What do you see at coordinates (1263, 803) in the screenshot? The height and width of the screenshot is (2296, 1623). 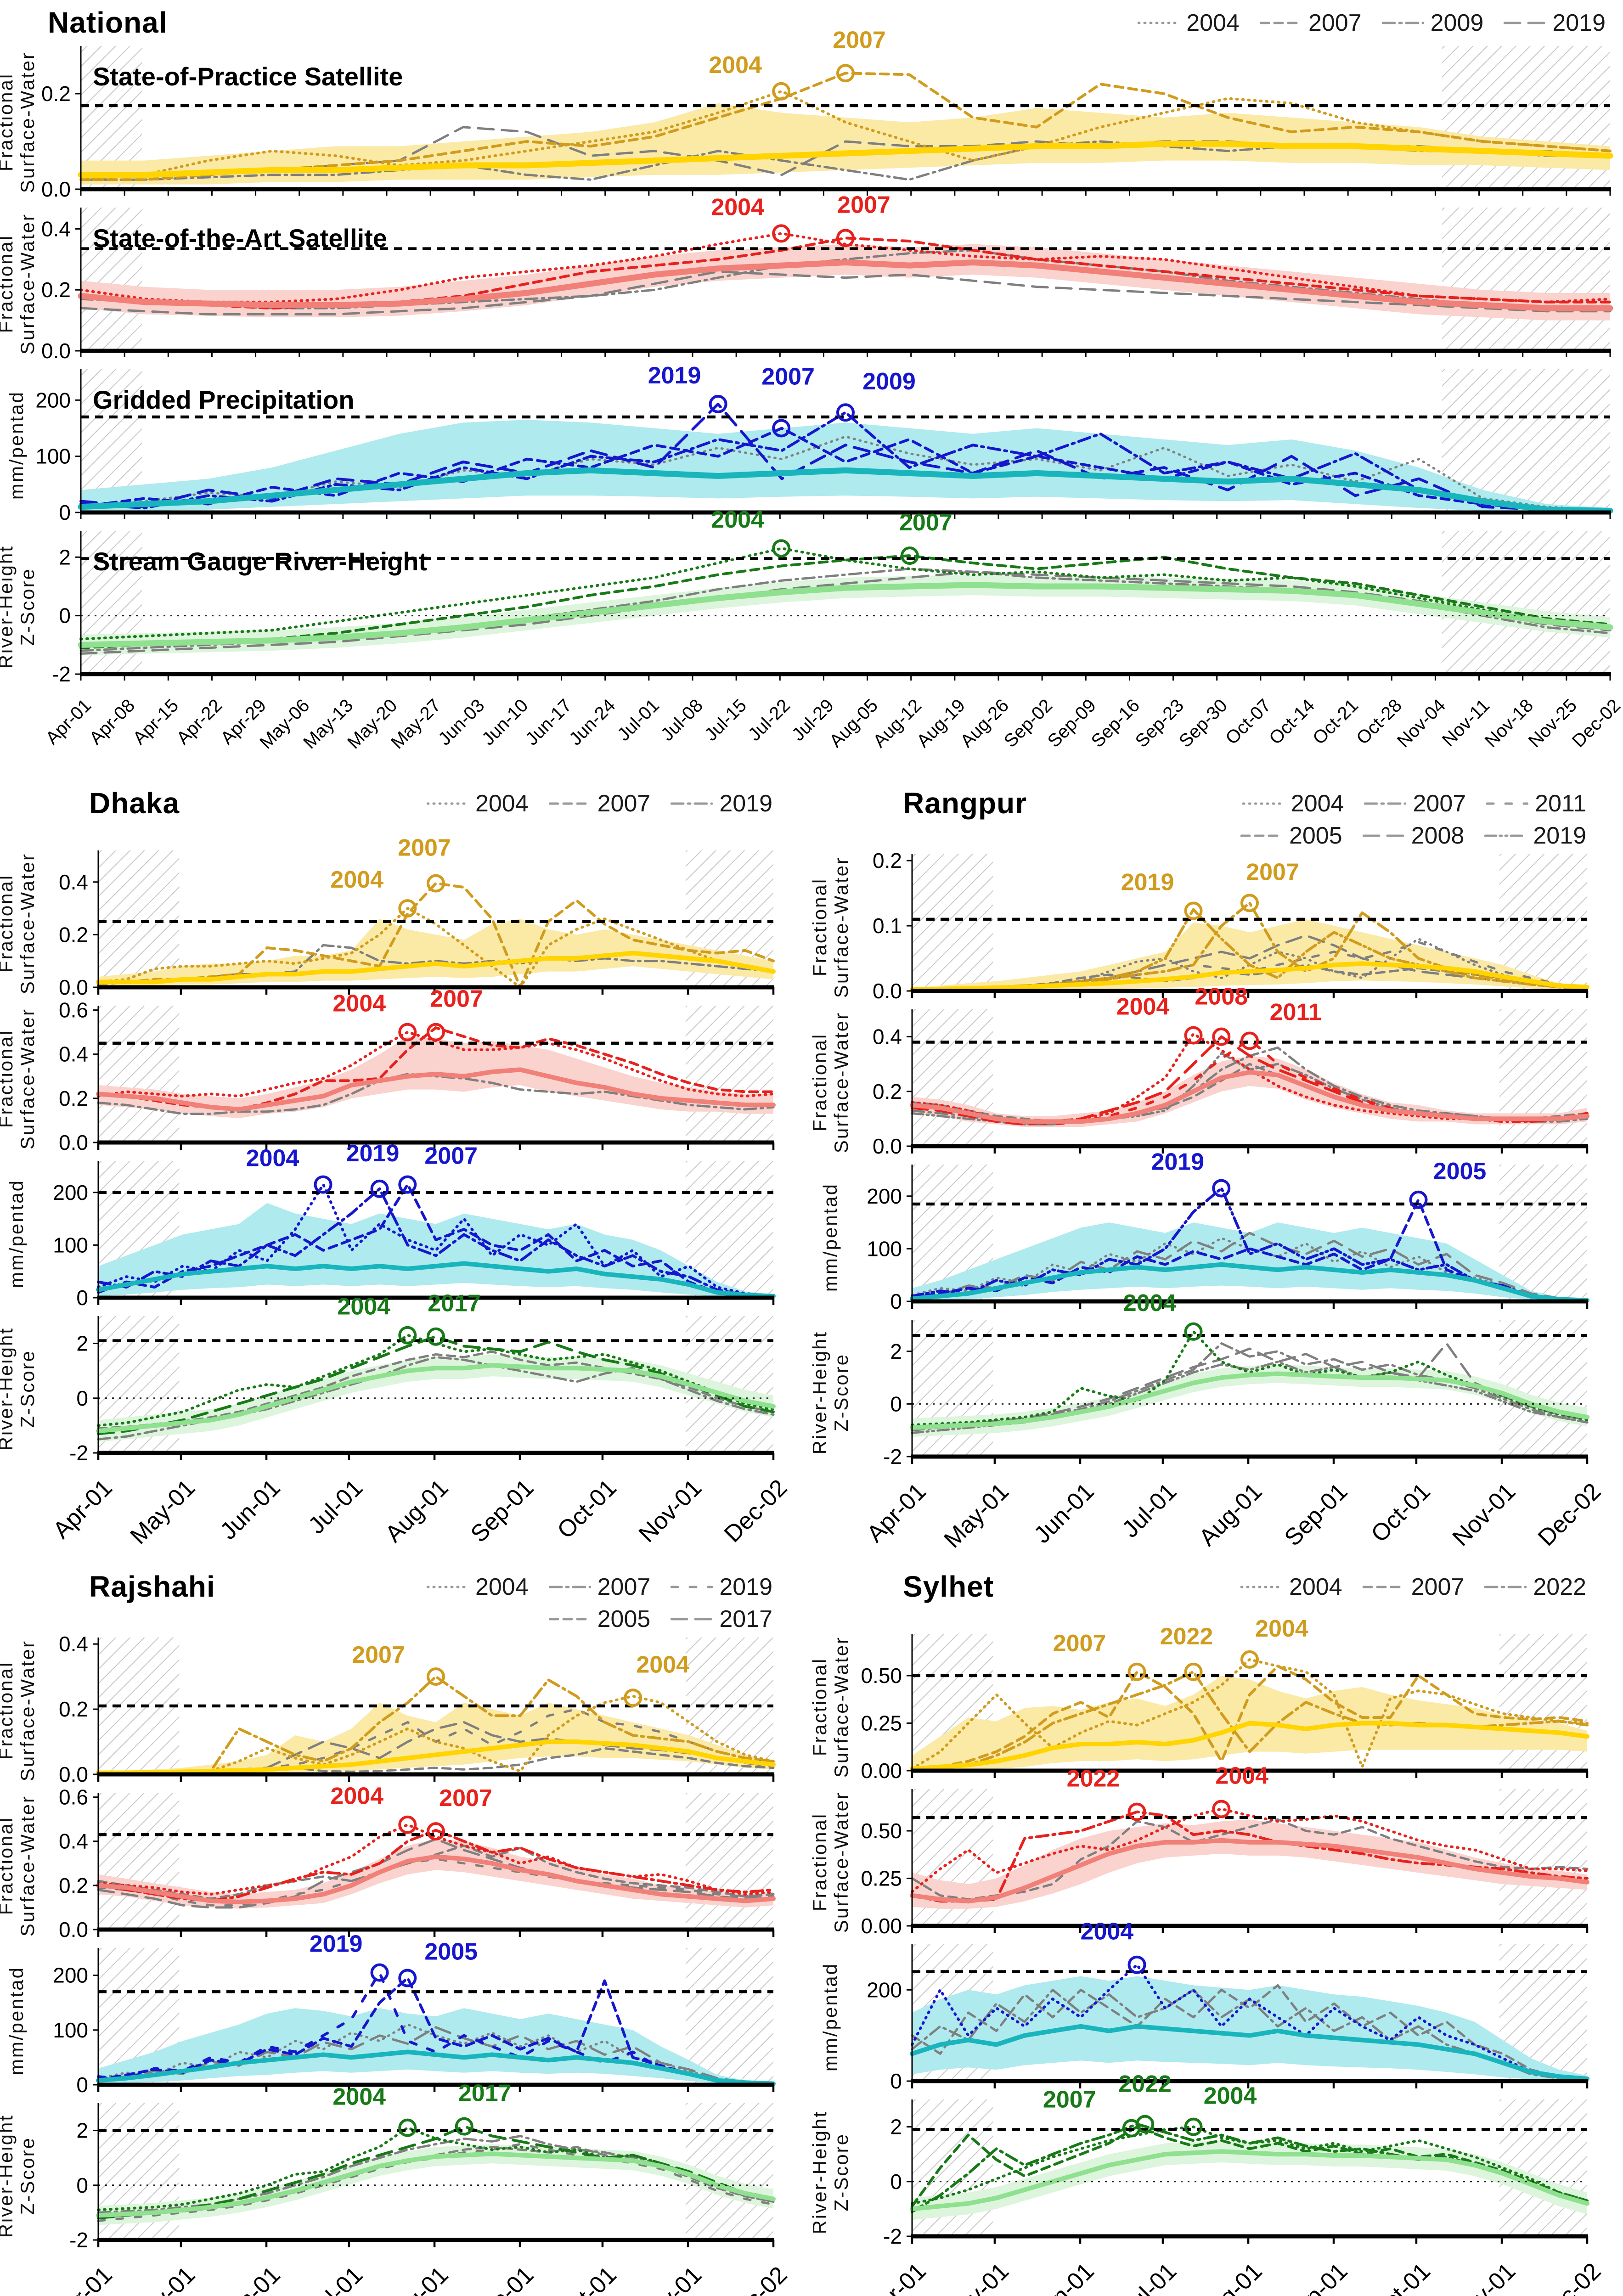 I see `legend-line-2004` at bounding box center [1263, 803].